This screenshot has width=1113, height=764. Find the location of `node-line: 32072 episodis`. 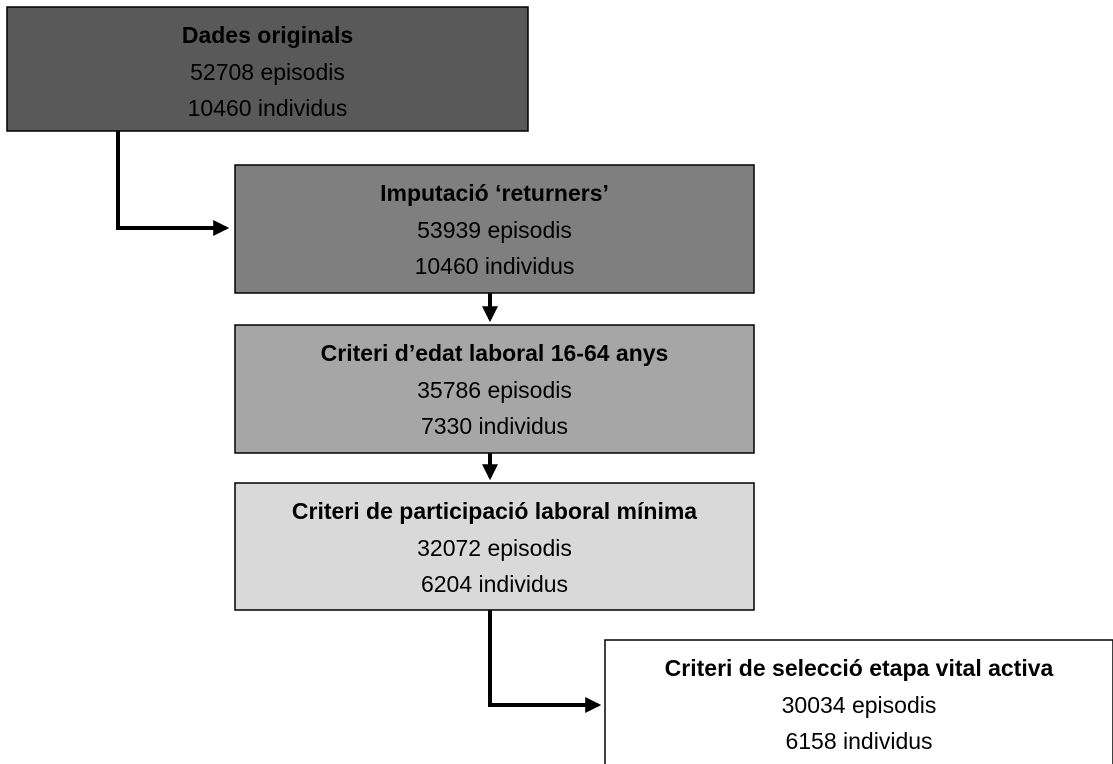

node-line: 32072 episodis is located at coordinates (494, 548).